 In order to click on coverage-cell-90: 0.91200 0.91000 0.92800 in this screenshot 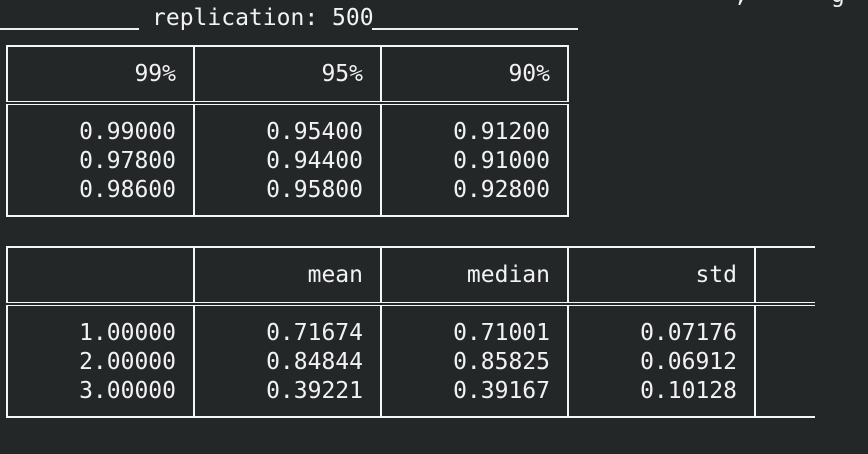, I will do `click(474, 159)`.